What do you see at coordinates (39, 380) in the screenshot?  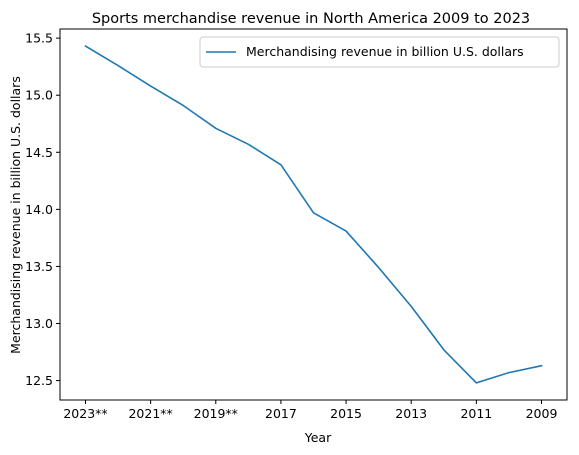 I see `y-tick-label: 12.5` at bounding box center [39, 380].